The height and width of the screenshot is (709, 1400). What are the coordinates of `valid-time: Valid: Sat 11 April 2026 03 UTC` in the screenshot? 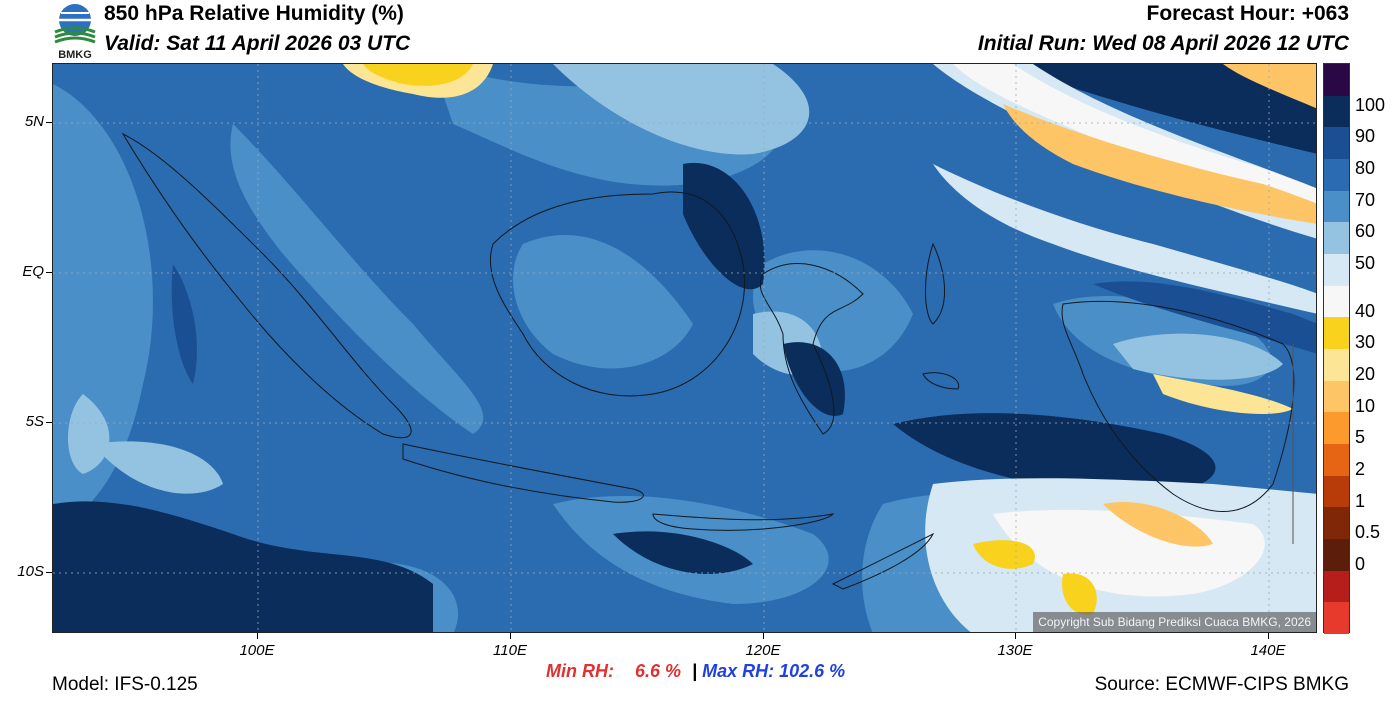 It's located at (257, 43).